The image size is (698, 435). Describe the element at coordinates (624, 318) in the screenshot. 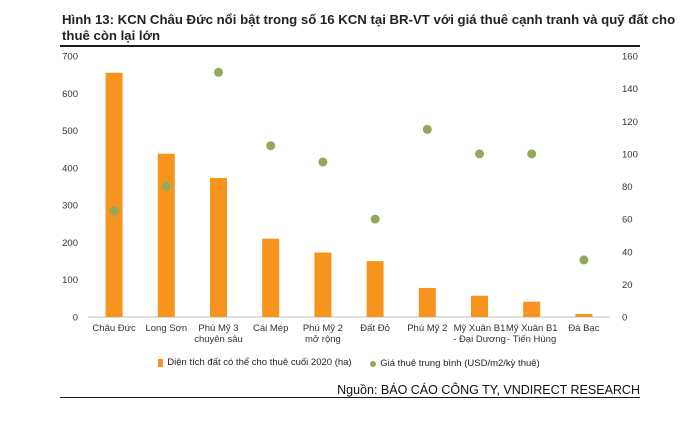

I see `right-axis-tick-label: 0` at that location.